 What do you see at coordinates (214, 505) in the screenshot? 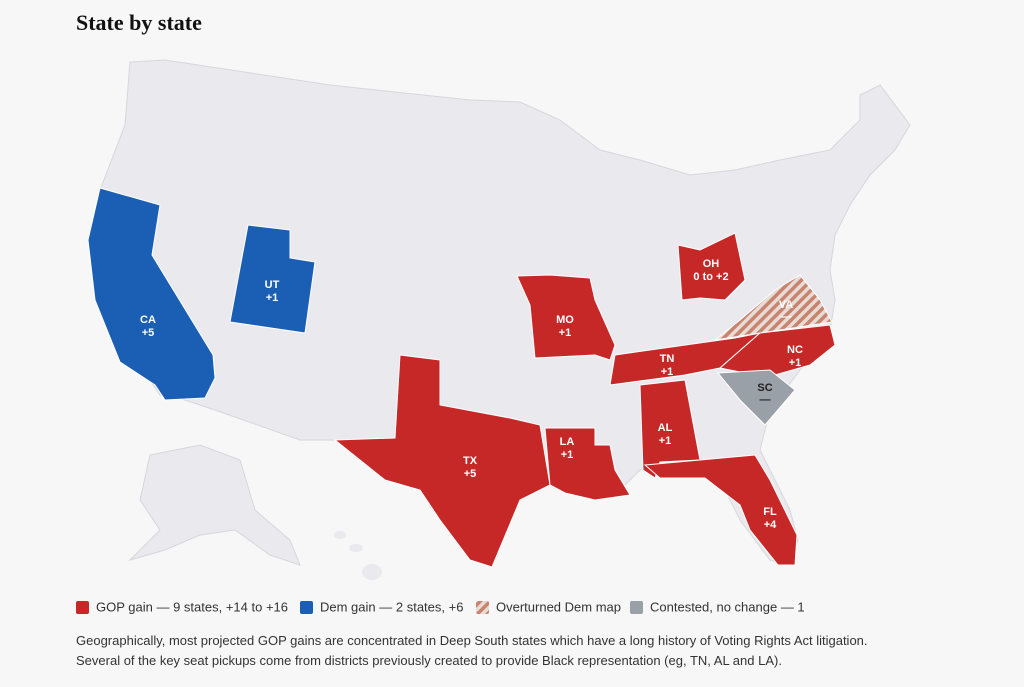
I see `alaska` at bounding box center [214, 505].